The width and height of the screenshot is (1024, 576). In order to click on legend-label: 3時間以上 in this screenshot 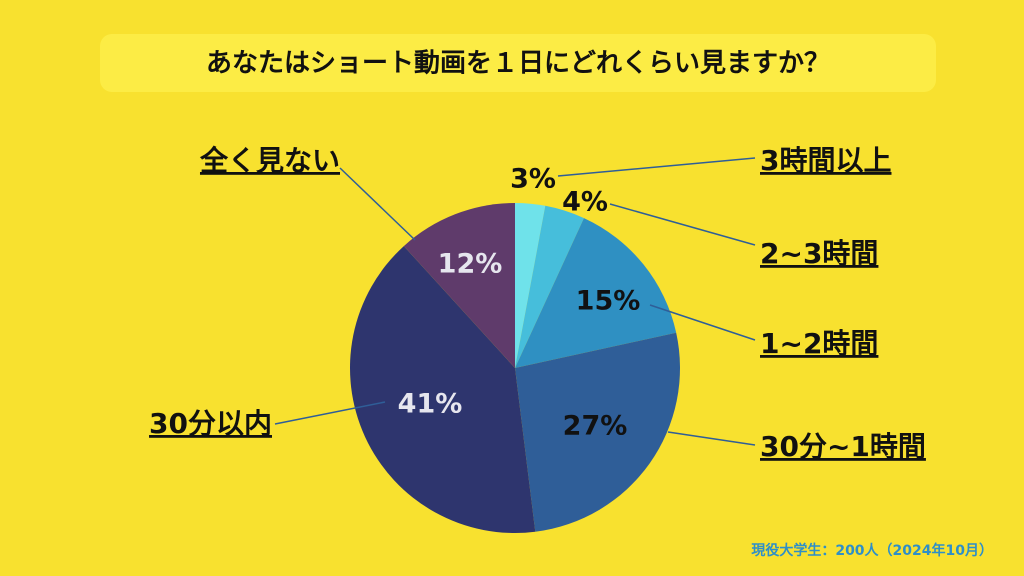, I will do `click(825, 160)`.